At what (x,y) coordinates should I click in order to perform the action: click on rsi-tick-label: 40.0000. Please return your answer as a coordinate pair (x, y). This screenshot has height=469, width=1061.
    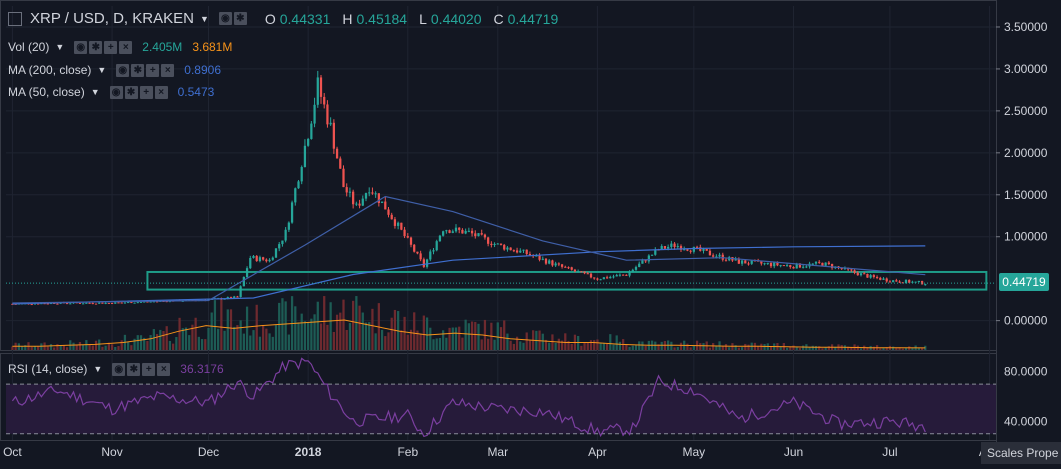
    Looking at the image, I should click on (1026, 421).